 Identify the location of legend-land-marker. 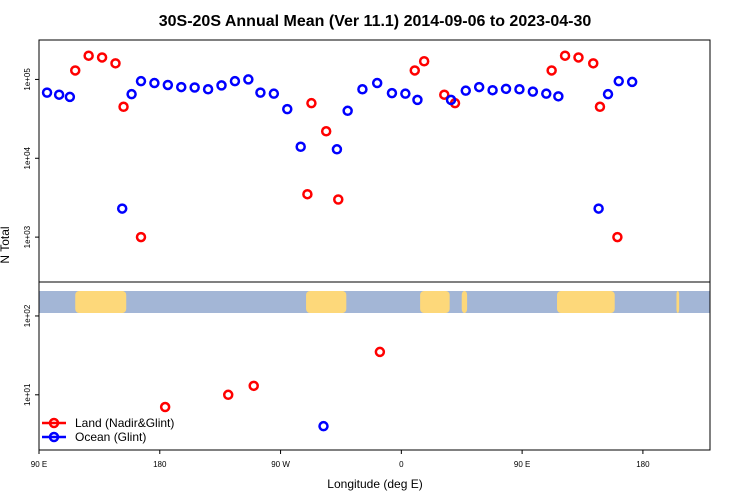
(54, 423).